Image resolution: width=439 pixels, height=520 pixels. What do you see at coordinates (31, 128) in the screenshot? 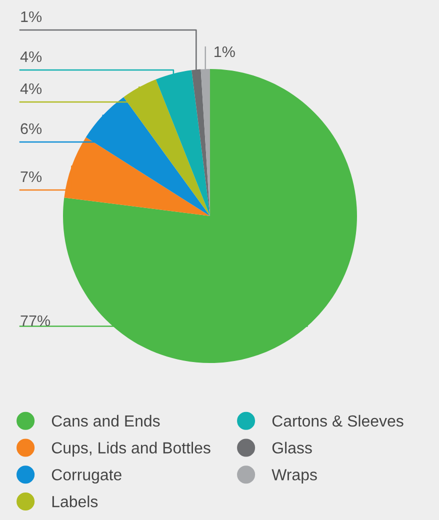
I see `data-label: 6%` at bounding box center [31, 128].